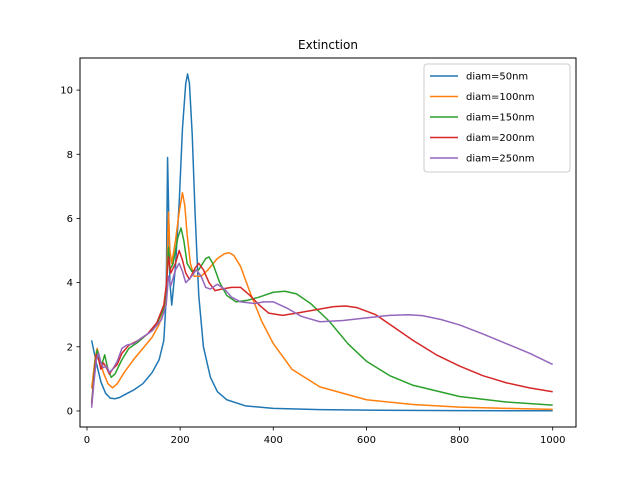  What do you see at coordinates (70, 219) in the screenshot?
I see `y-tick-label: 6` at bounding box center [70, 219].